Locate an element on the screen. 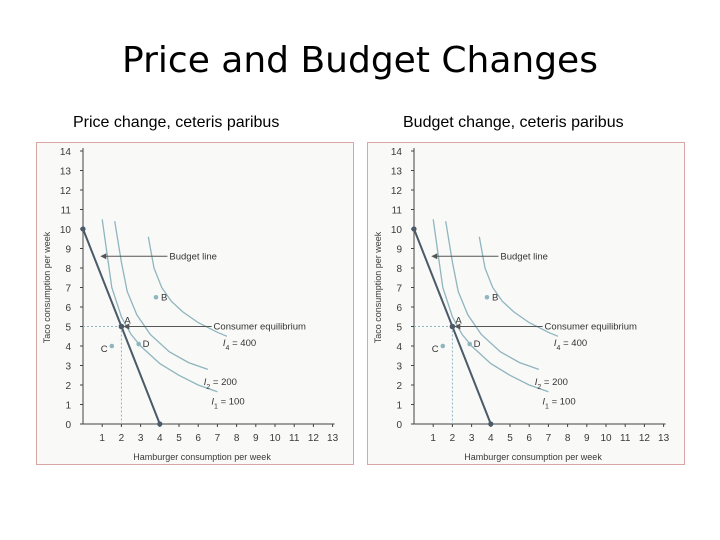 The width and height of the screenshot is (720, 540). y-tick-label: 9 is located at coordinates (68, 250).